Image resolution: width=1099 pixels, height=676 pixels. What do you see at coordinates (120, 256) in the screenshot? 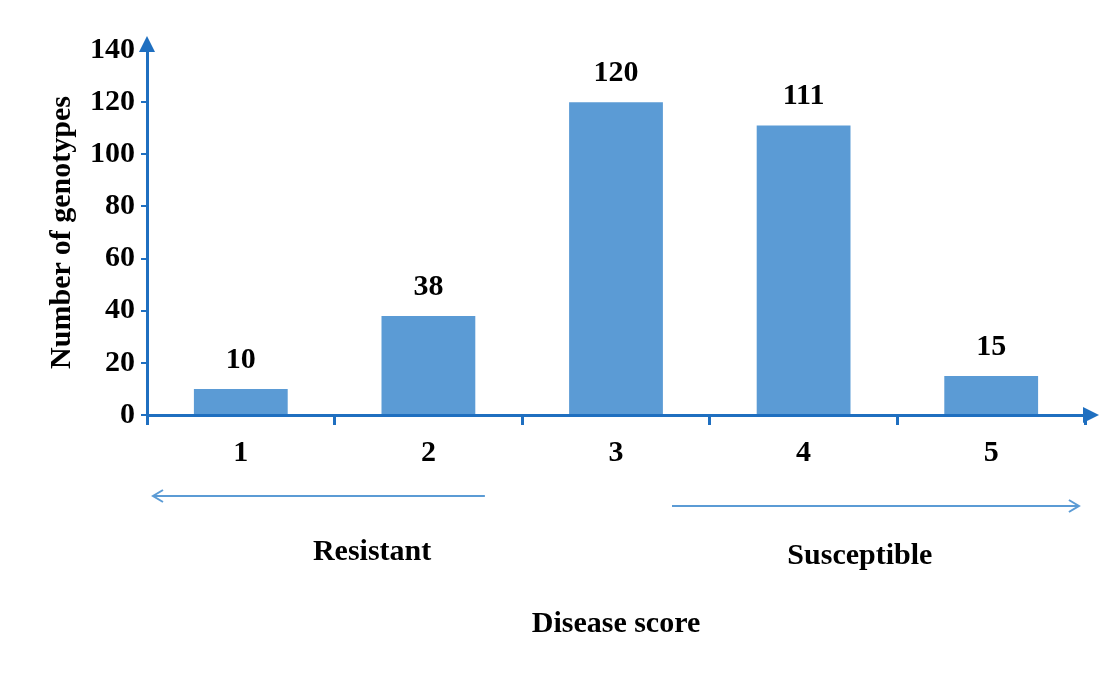
I see `y-tick-label: 60` at bounding box center [120, 256].